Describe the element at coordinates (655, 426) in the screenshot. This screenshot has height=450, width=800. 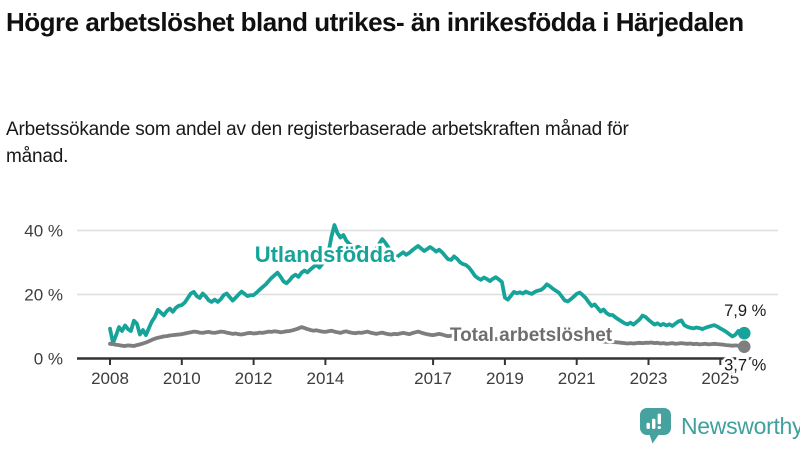
I see `newsworthy-icon` at that location.